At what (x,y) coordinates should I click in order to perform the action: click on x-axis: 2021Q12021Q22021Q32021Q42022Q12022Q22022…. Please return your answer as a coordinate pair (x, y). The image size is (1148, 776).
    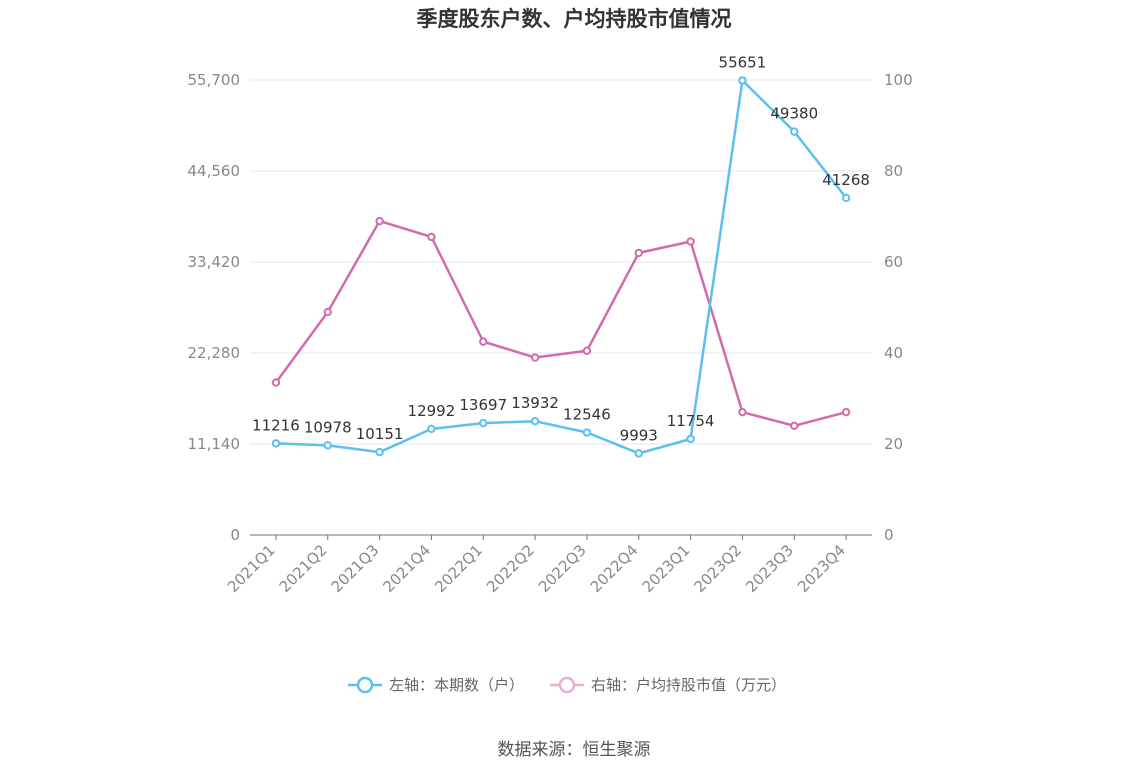
    Looking at the image, I should click on (548, 565).